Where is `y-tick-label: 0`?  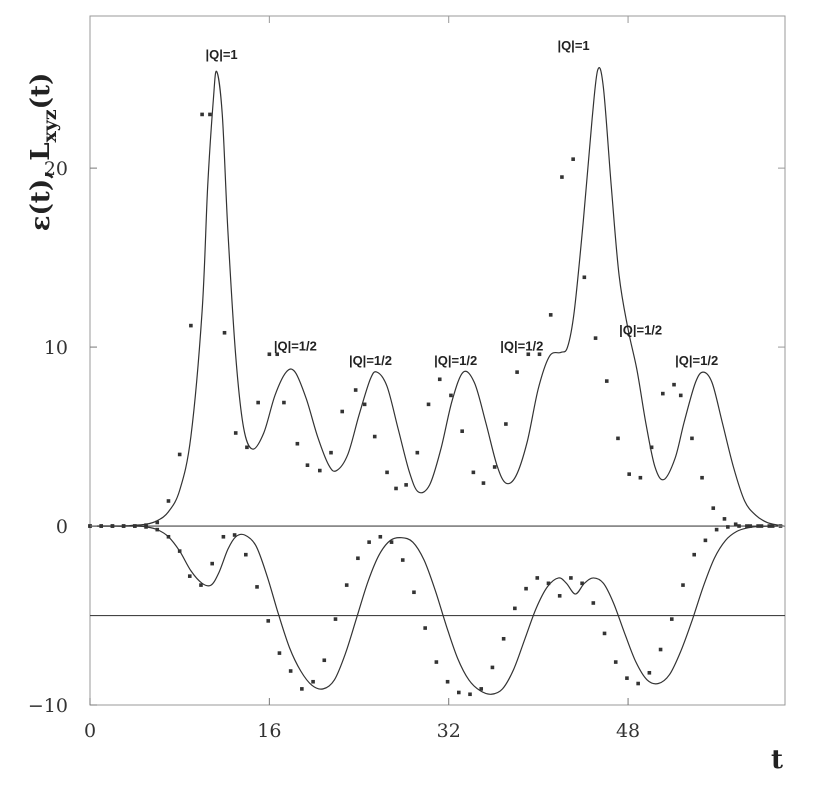 y-tick-label: 0 is located at coordinates (62, 527).